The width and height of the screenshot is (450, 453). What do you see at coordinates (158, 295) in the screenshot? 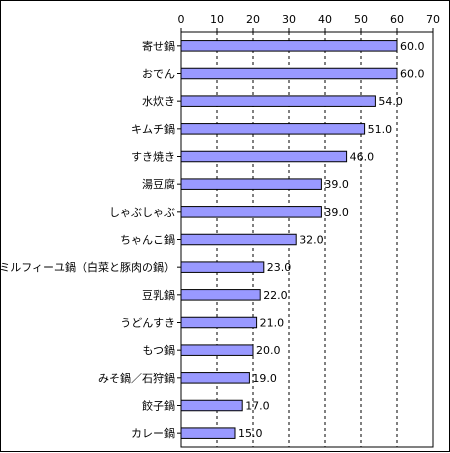
I see `category-label: 豆乳鍋` at bounding box center [158, 295].